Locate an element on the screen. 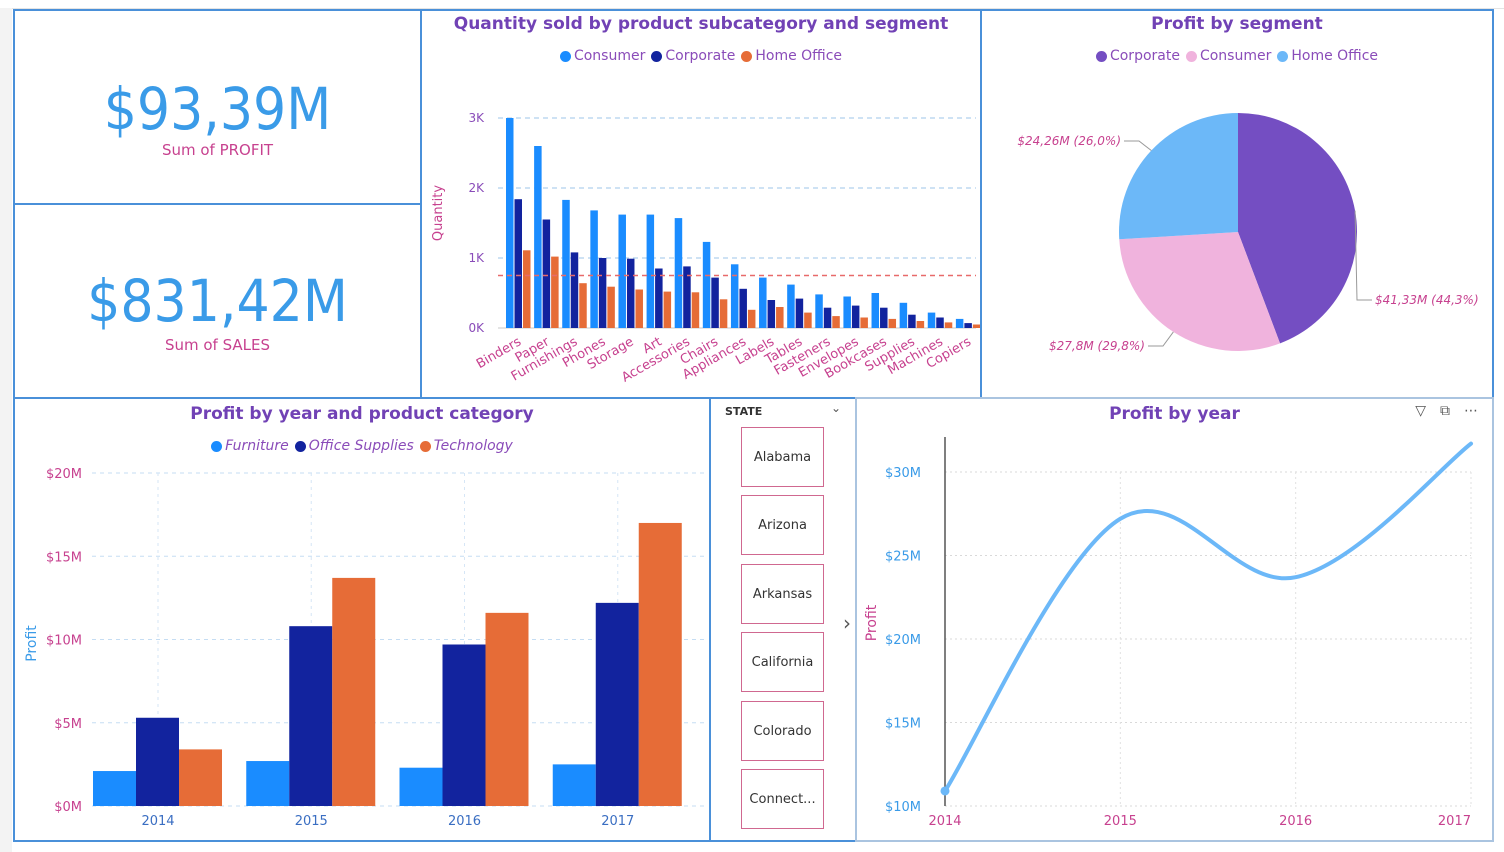 The width and height of the screenshot is (1504, 852). bar-furnishings-home-office is located at coordinates (583, 305).